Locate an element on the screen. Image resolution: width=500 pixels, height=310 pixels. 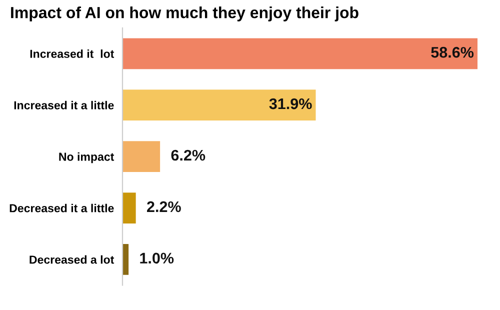
chart-title: Impact of AI on how much they enjoy their job is located at coordinates (184, 14).